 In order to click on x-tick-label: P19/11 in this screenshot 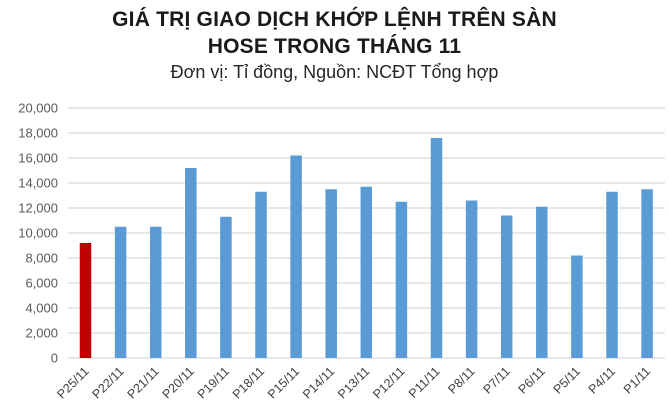, I will do `click(213, 382)`.